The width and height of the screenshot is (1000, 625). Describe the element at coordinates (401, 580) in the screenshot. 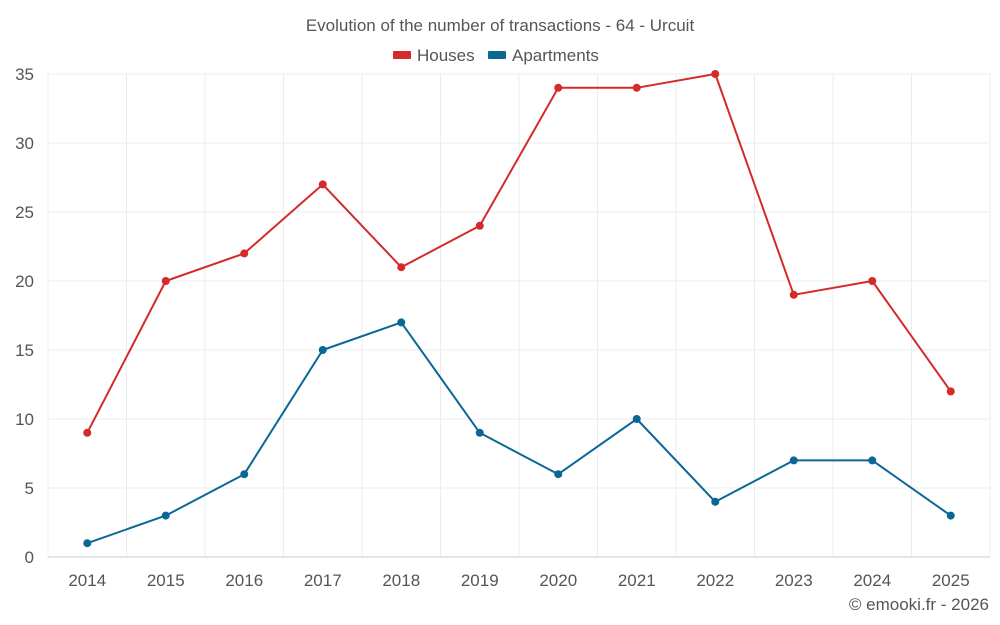

I see `x-tick-label: 2018` at that location.